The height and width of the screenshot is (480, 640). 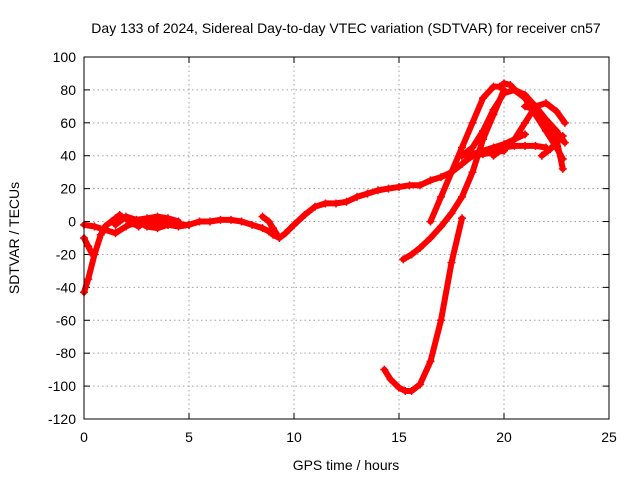 I want to click on y-tick-label: -60, so click(x=66, y=320).